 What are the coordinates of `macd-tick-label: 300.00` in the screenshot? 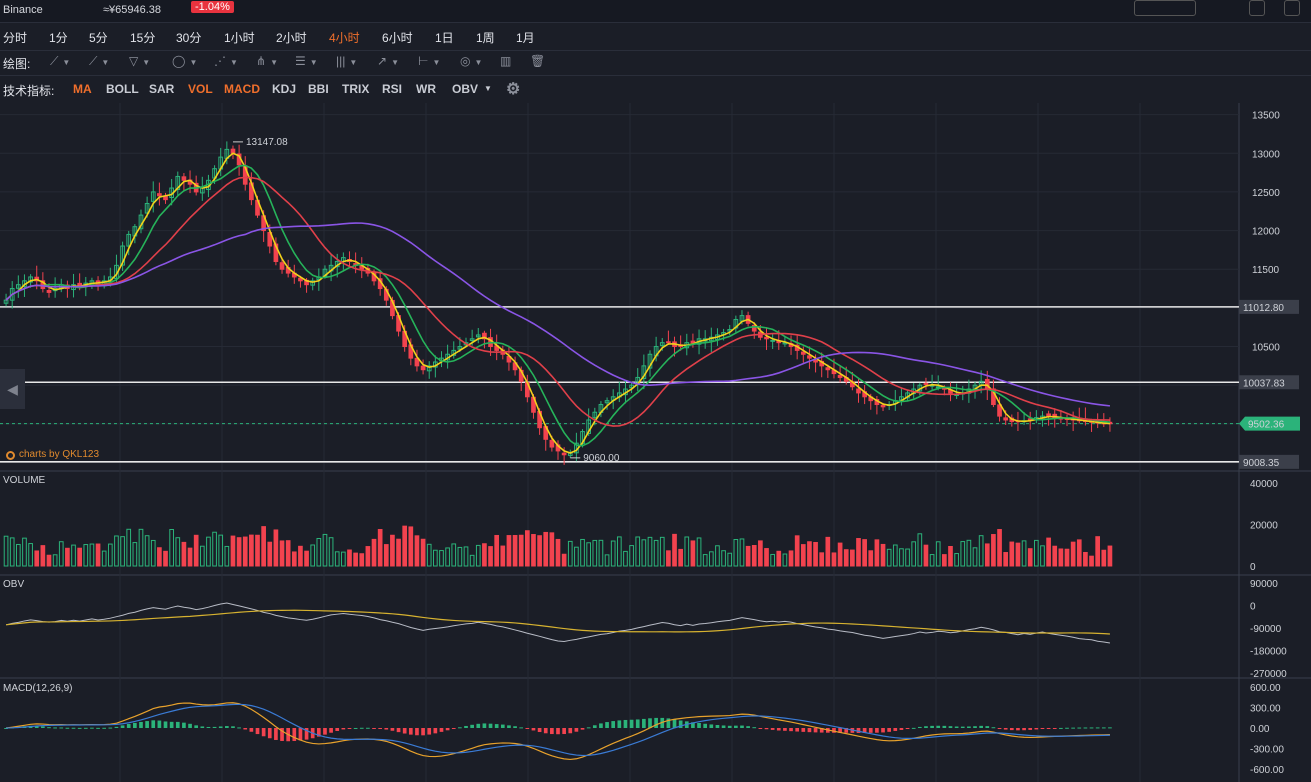 It's located at (1265, 709).